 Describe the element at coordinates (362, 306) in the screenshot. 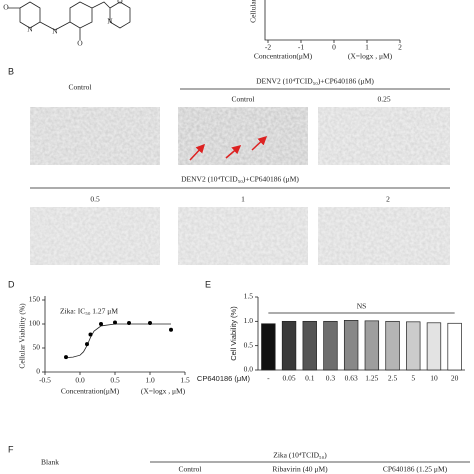

I see `annotation: NS` at that location.